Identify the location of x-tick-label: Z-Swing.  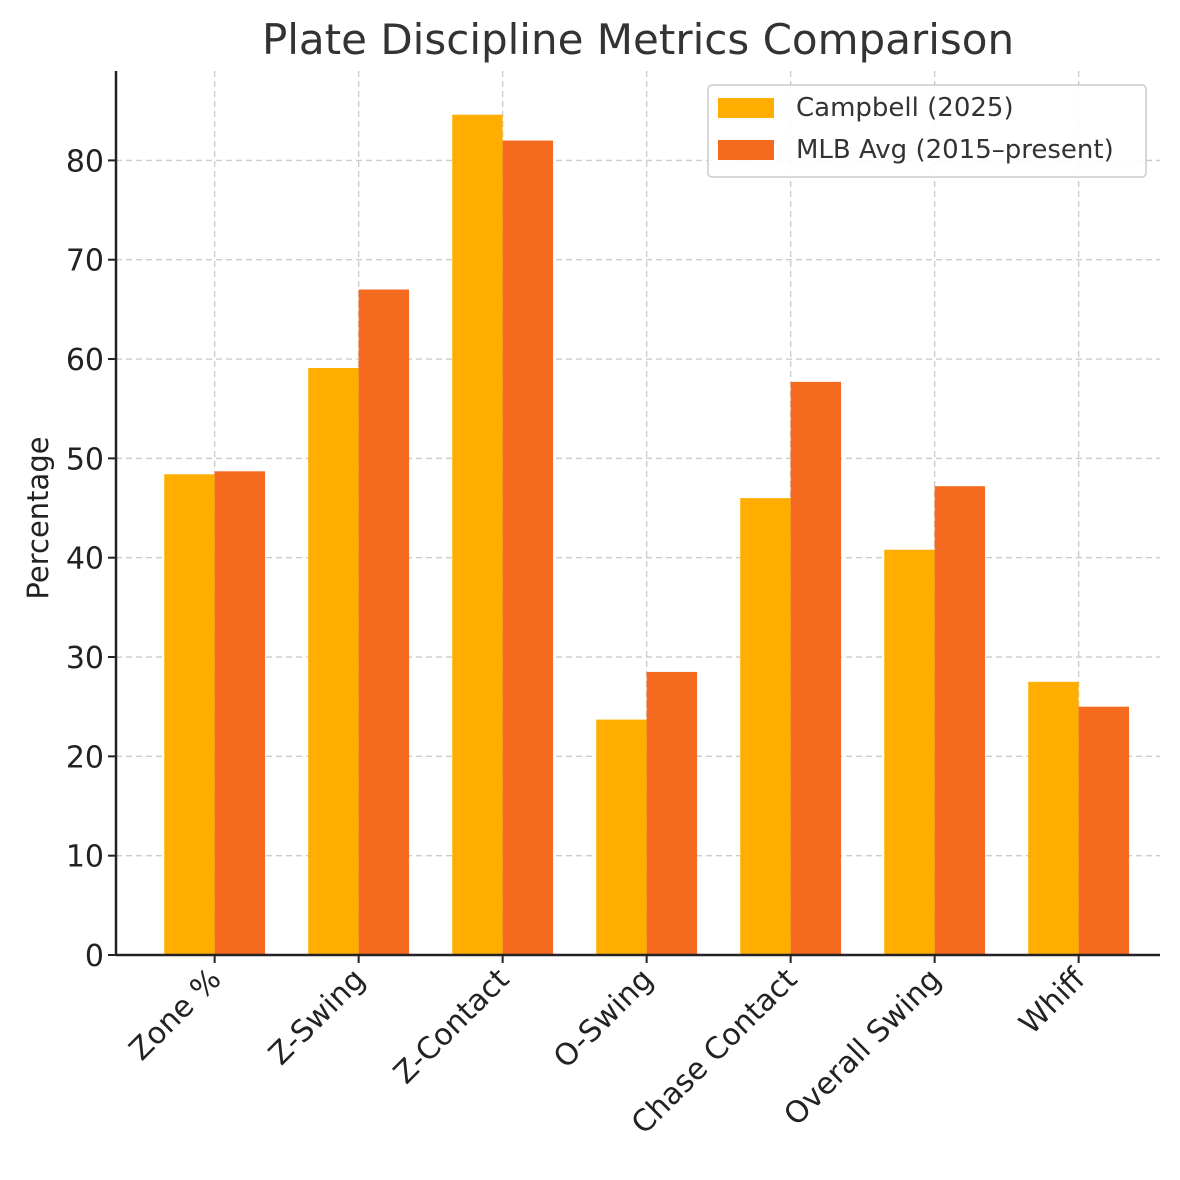
(317, 1017).